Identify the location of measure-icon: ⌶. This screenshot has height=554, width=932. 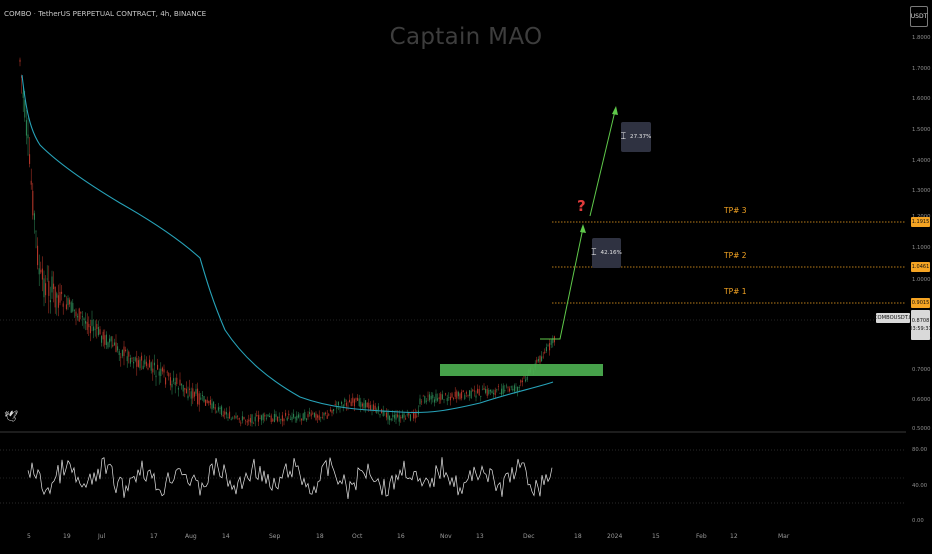
(623, 137).